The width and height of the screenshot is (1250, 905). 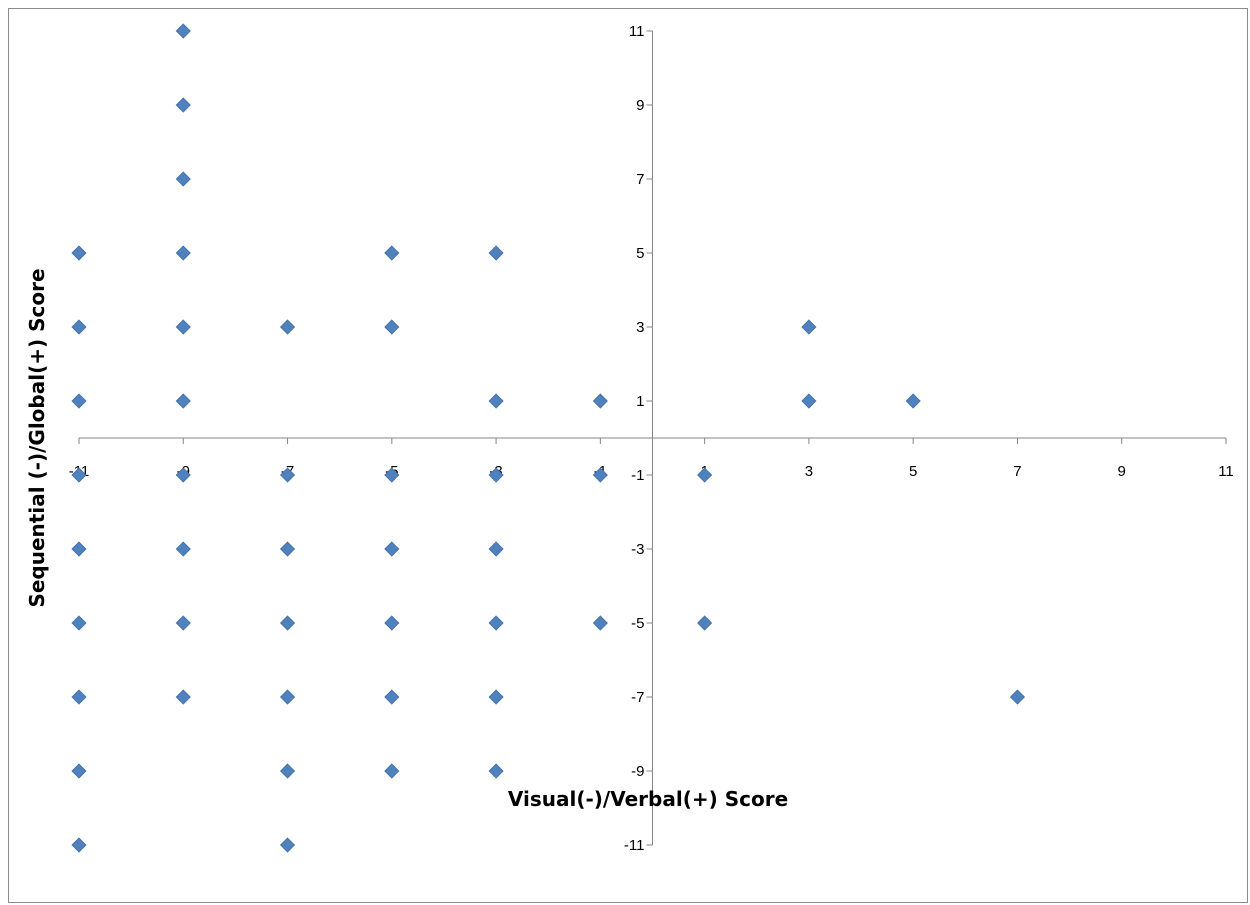 I want to click on y-tick-label: 5, so click(x=640, y=253).